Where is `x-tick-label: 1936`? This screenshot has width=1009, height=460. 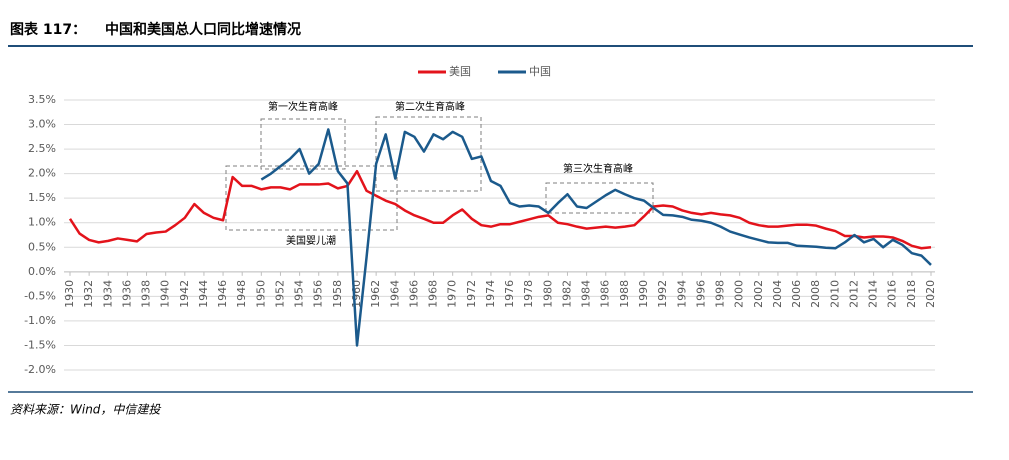
x-tick-label: 1936 is located at coordinates (126, 294).